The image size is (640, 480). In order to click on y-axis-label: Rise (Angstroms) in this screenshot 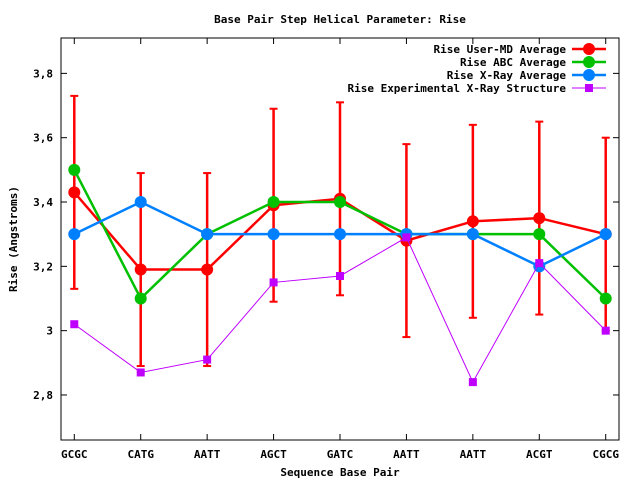, I will do `click(13, 239)`.